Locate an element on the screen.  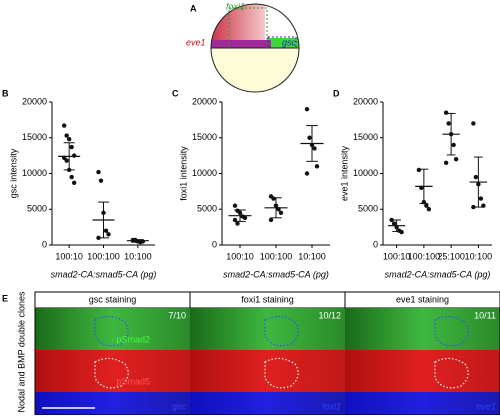
channel-label: pSmad2 is located at coordinates (133, 339).